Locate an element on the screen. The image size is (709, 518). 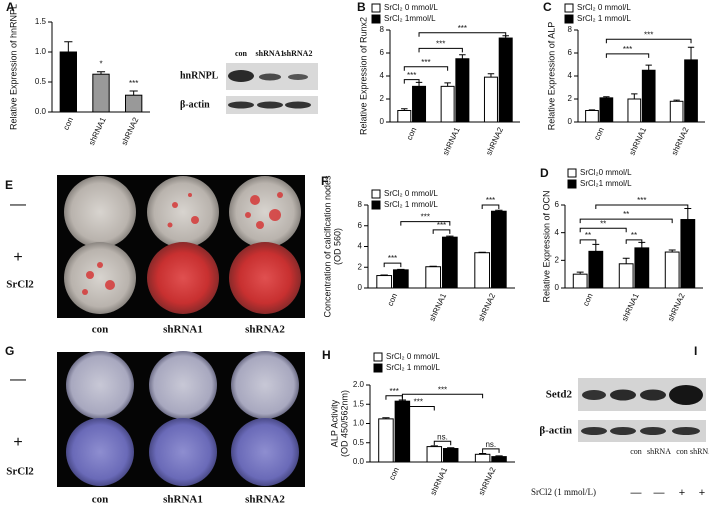
y-tick-label: 1.0 is located at coordinates (41, 51).